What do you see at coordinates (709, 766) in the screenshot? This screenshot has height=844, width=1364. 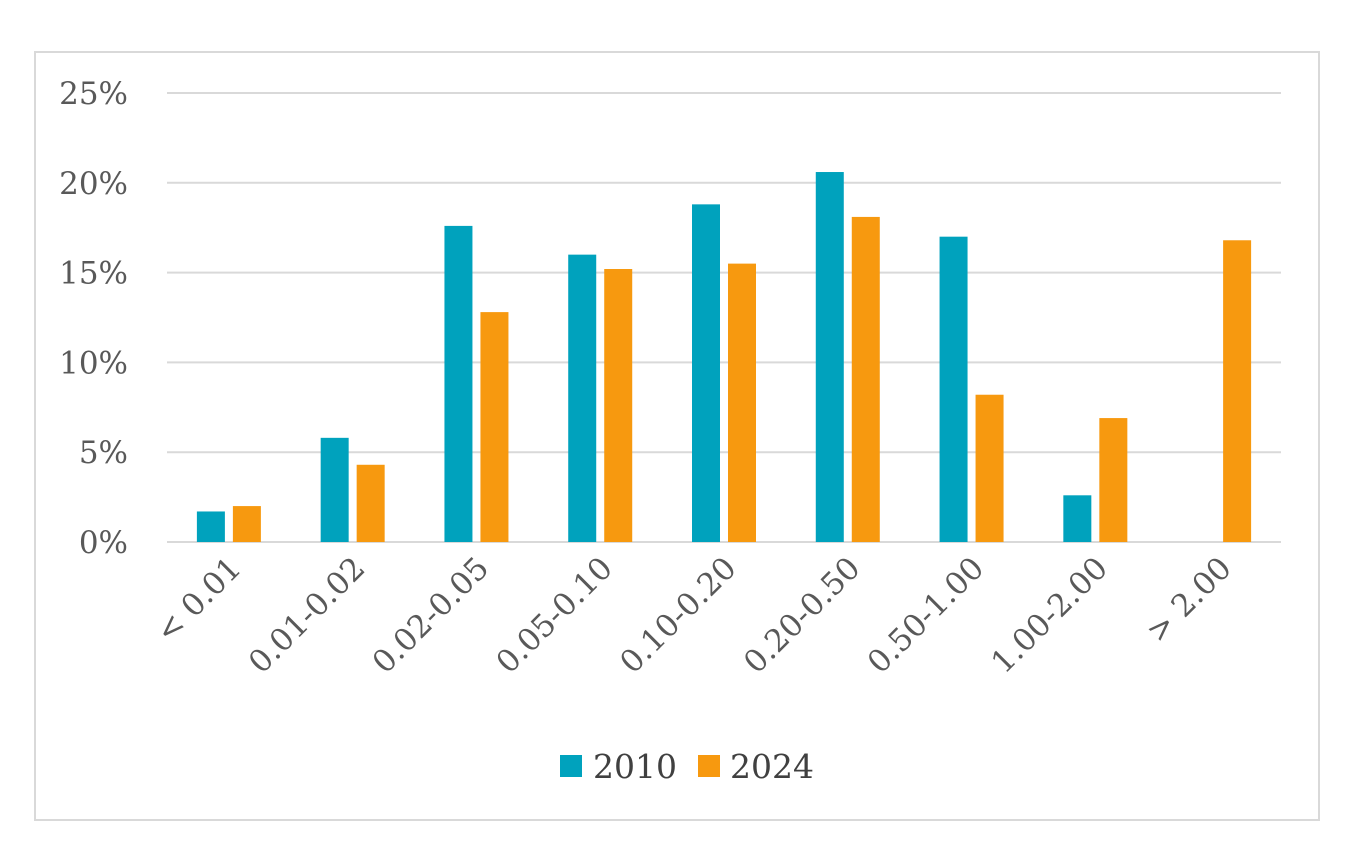 I see `legend-swatch-2024` at bounding box center [709, 766].